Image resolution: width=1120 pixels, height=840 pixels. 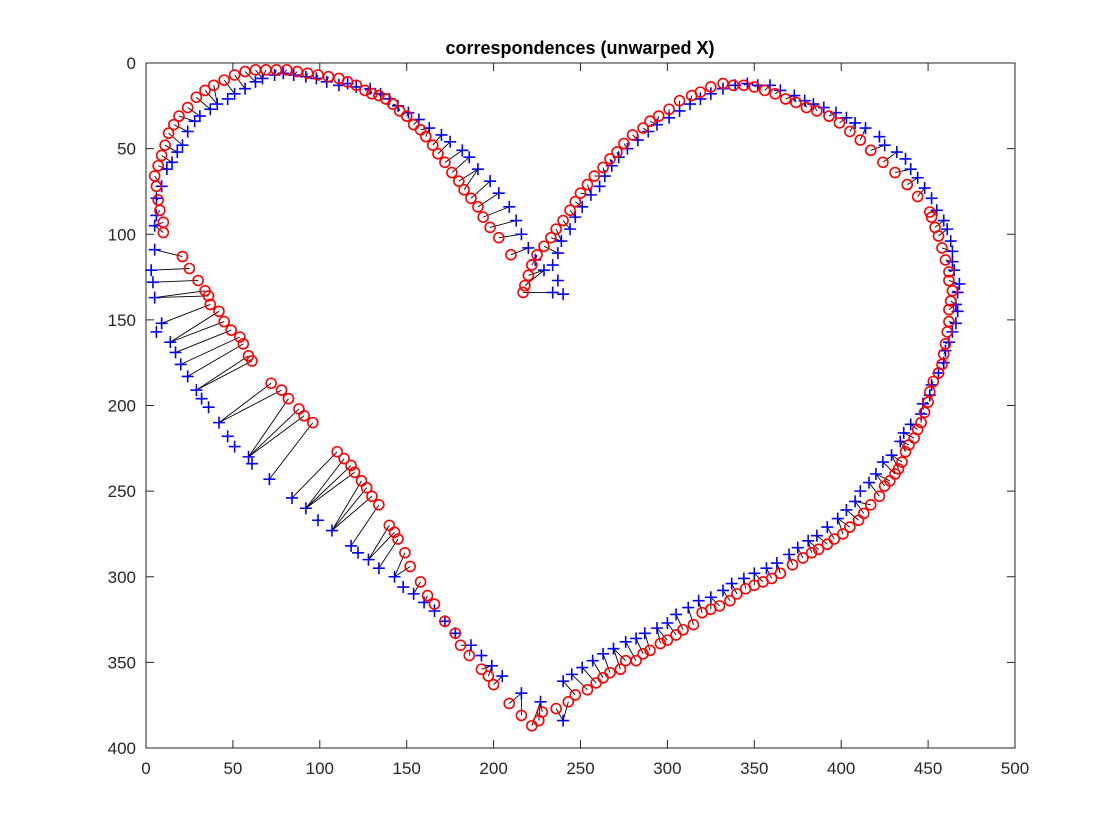 What do you see at coordinates (122, 406) in the screenshot?
I see `y-tick-label: 200` at bounding box center [122, 406].